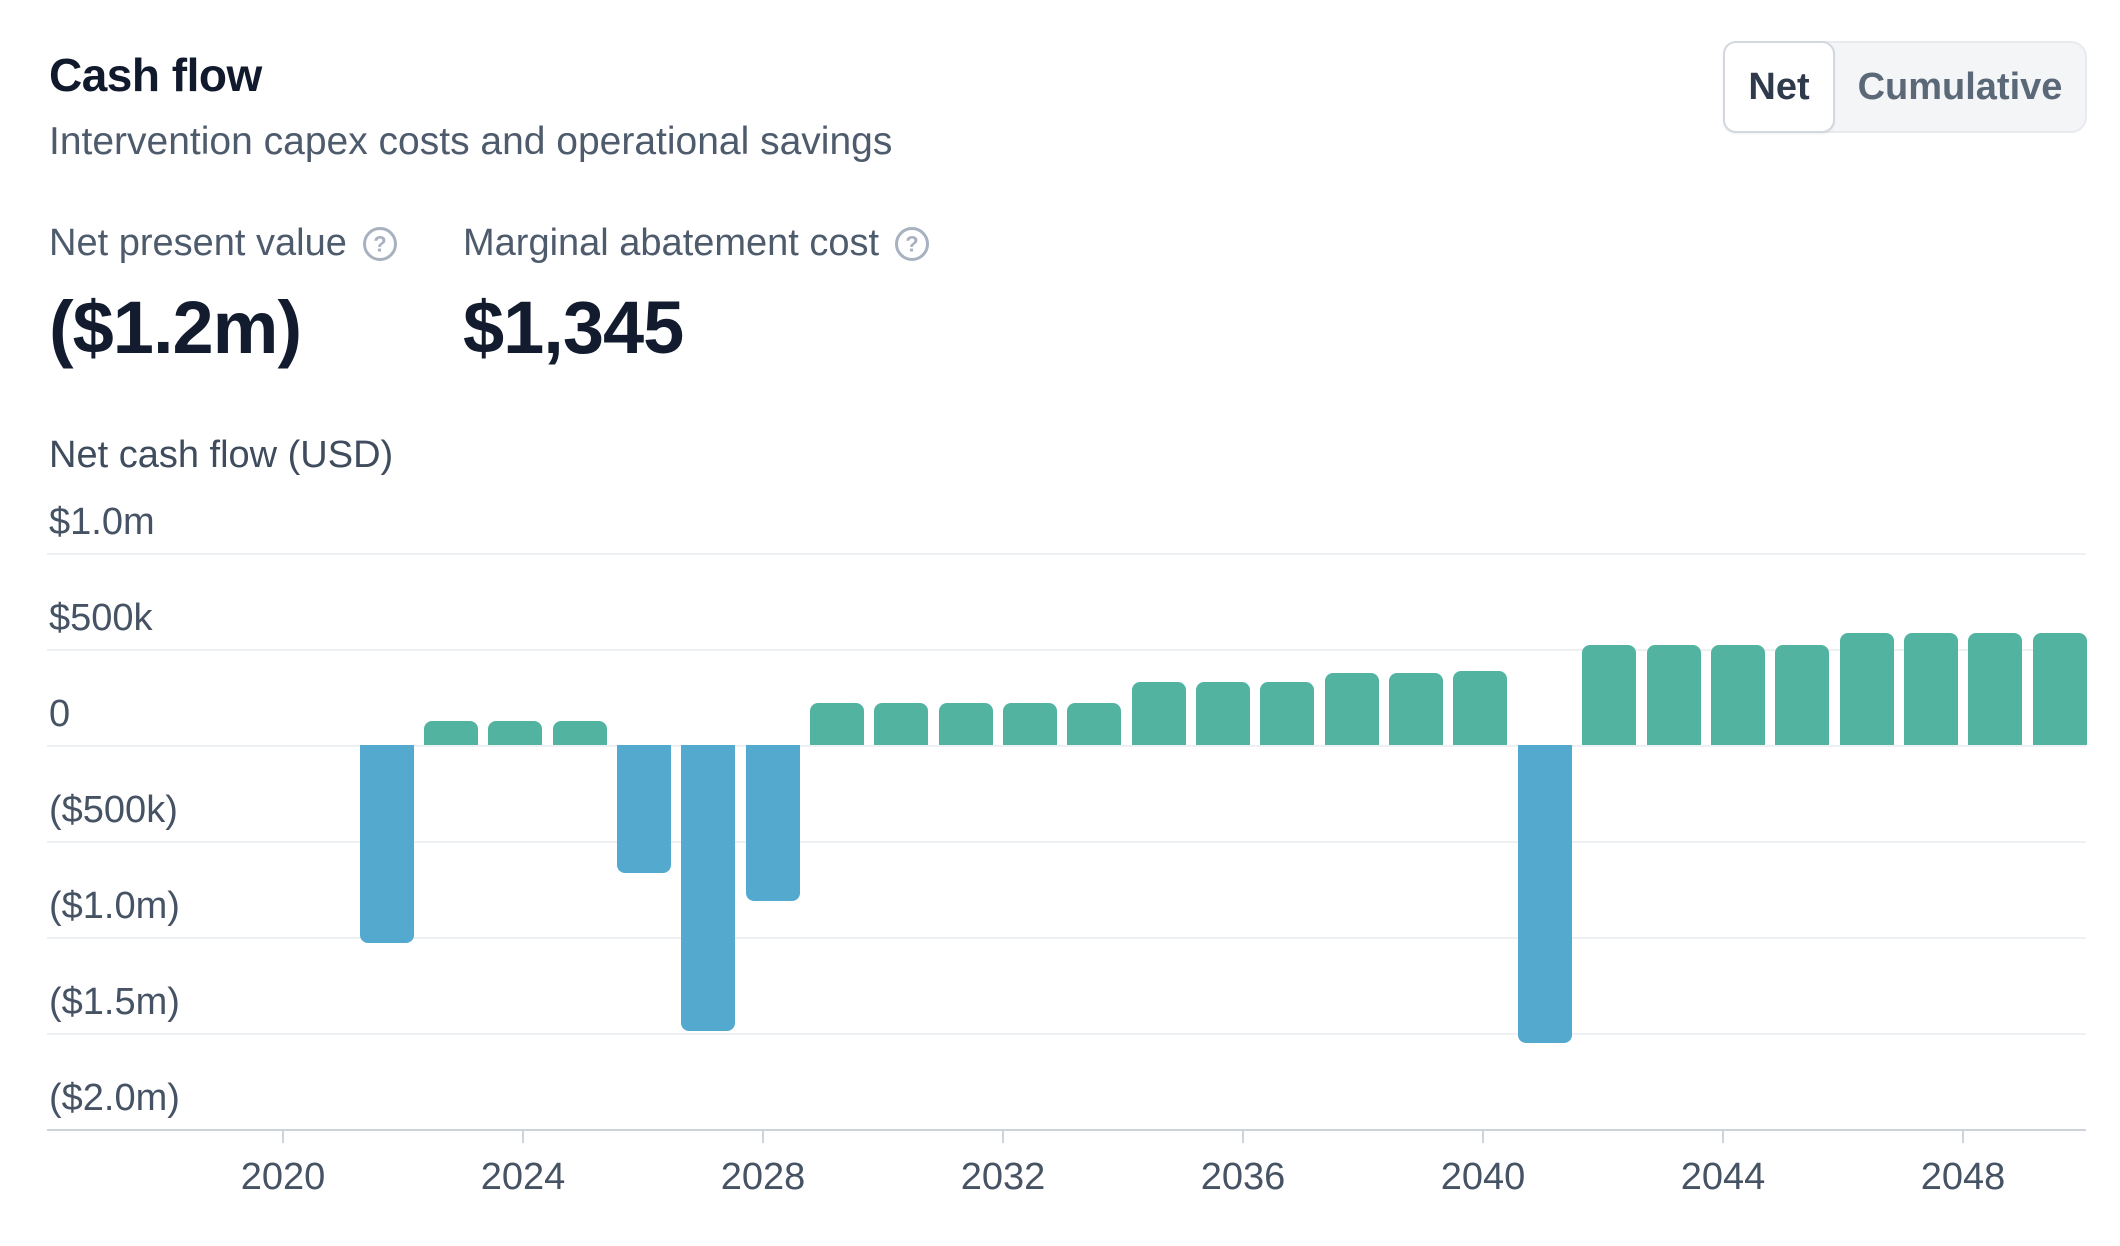 The image size is (2120, 1246). What do you see at coordinates (101, 618) in the screenshot?
I see `y-tick-label: $500k` at bounding box center [101, 618].